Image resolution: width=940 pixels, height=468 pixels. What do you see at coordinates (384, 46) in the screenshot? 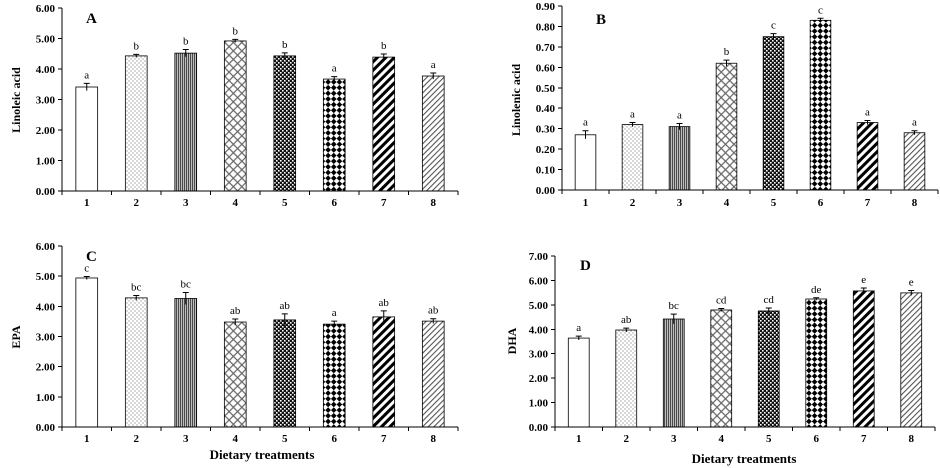
I see `significance-label-a-7: b` at bounding box center [384, 46].